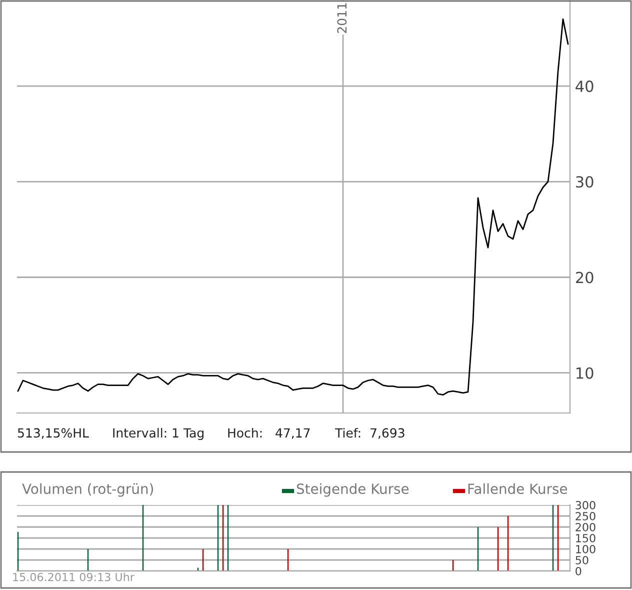 The width and height of the screenshot is (632, 590). Describe the element at coordinates (53, 433) in the screenshot. I see `text: 513,15%HL` at that location.